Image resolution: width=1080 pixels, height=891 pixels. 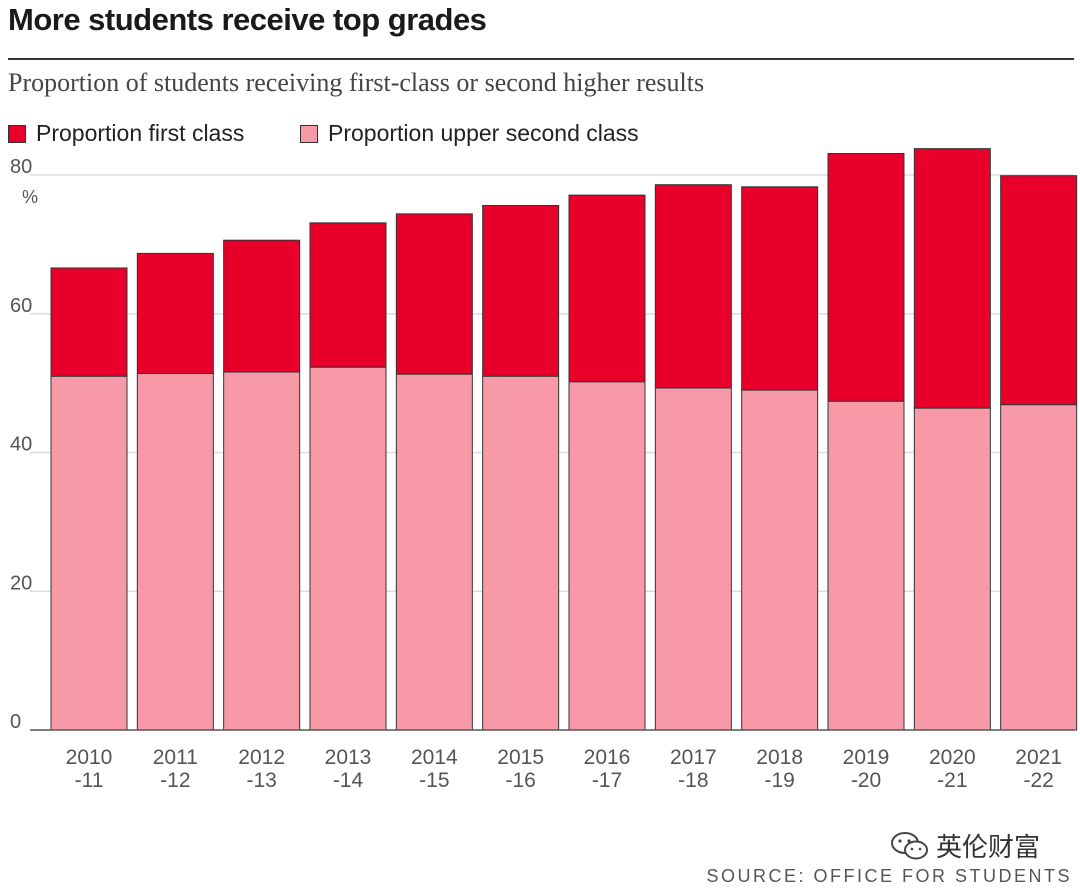 What do you see at coordinates (434, 757) in the screenshot?
I see `x-tick-label: 2014` at bounding box center [434, 757].